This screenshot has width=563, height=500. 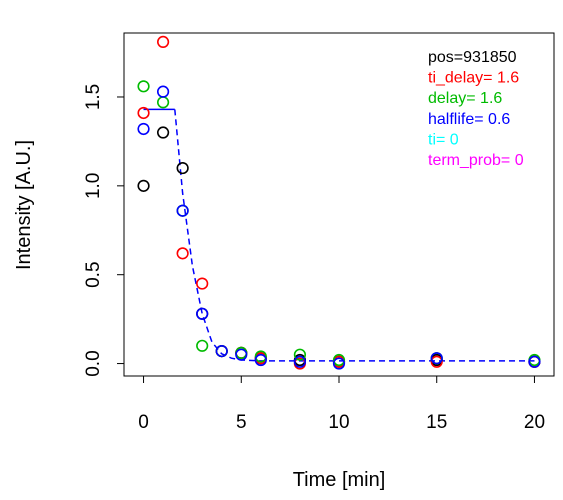 What do you see at coordinates (443, 139) in the screenshot?
I see `legend-entry: ti= 0` at bounding box center [443, 139].